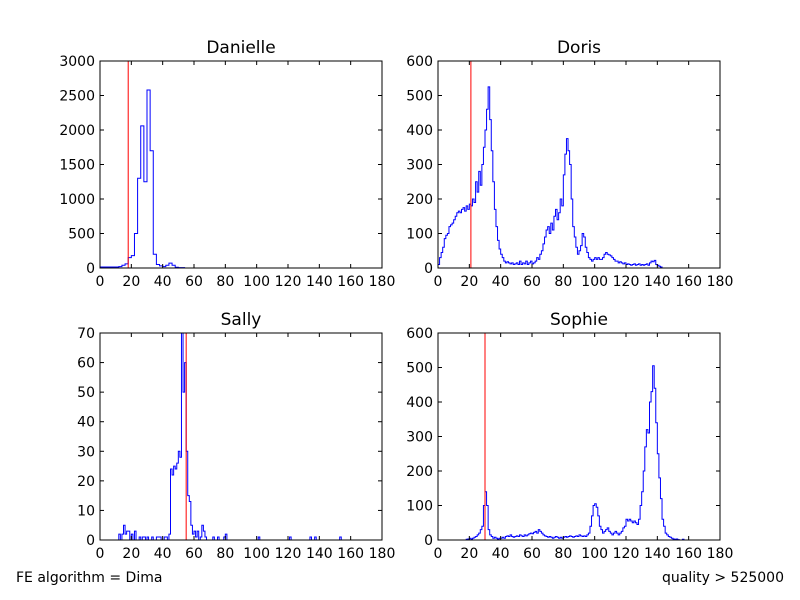  I want to click on y-tick-label: 1500, so click(77, 166).